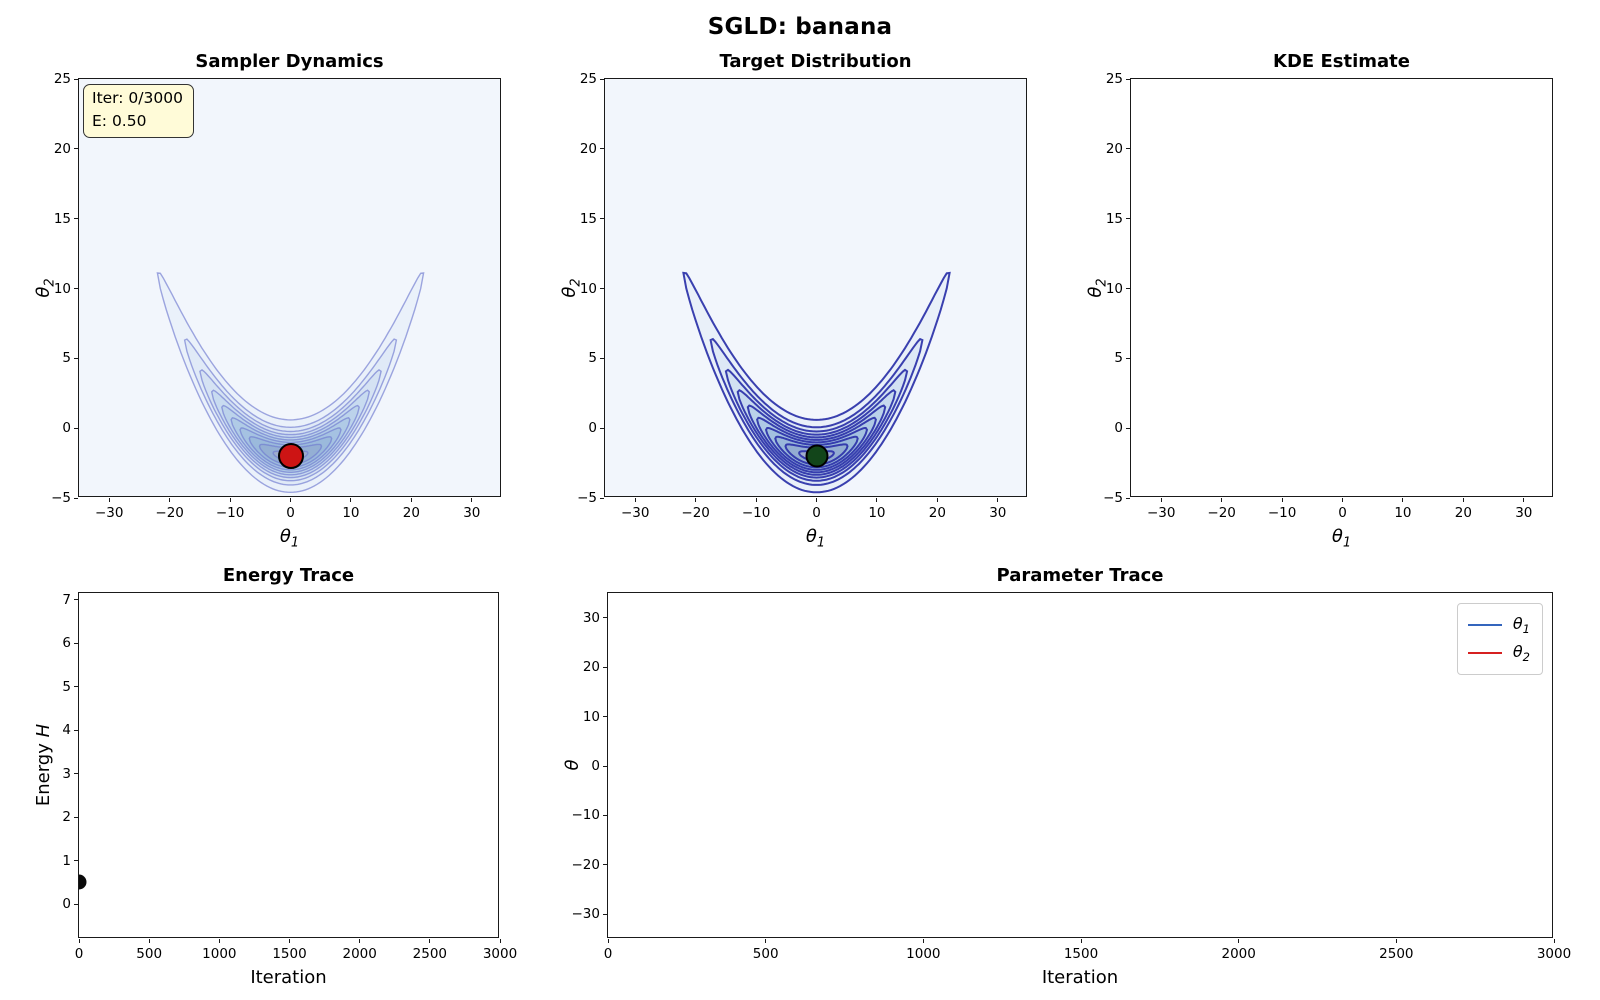 This screenshot has height=1000, width=1600. What do you see at coordinates (877, 513) in the screenshot?
I see `x-tick-label: 10` at bounding box center [877, 513].